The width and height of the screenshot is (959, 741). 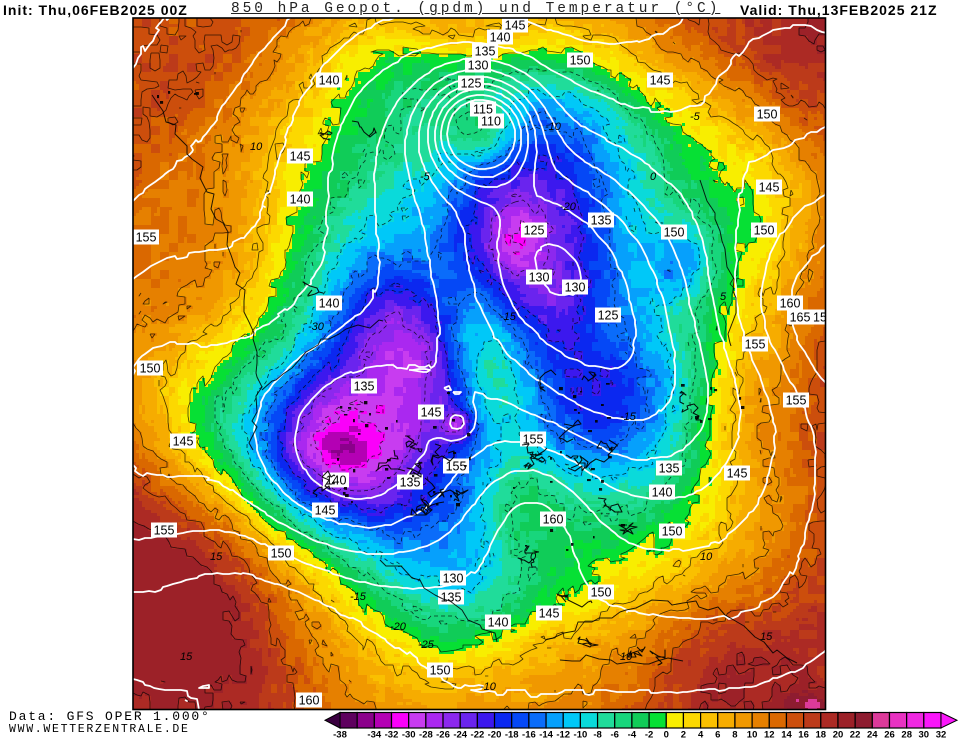 I want to click on svg-text: 30, so click(x=924, y=735).